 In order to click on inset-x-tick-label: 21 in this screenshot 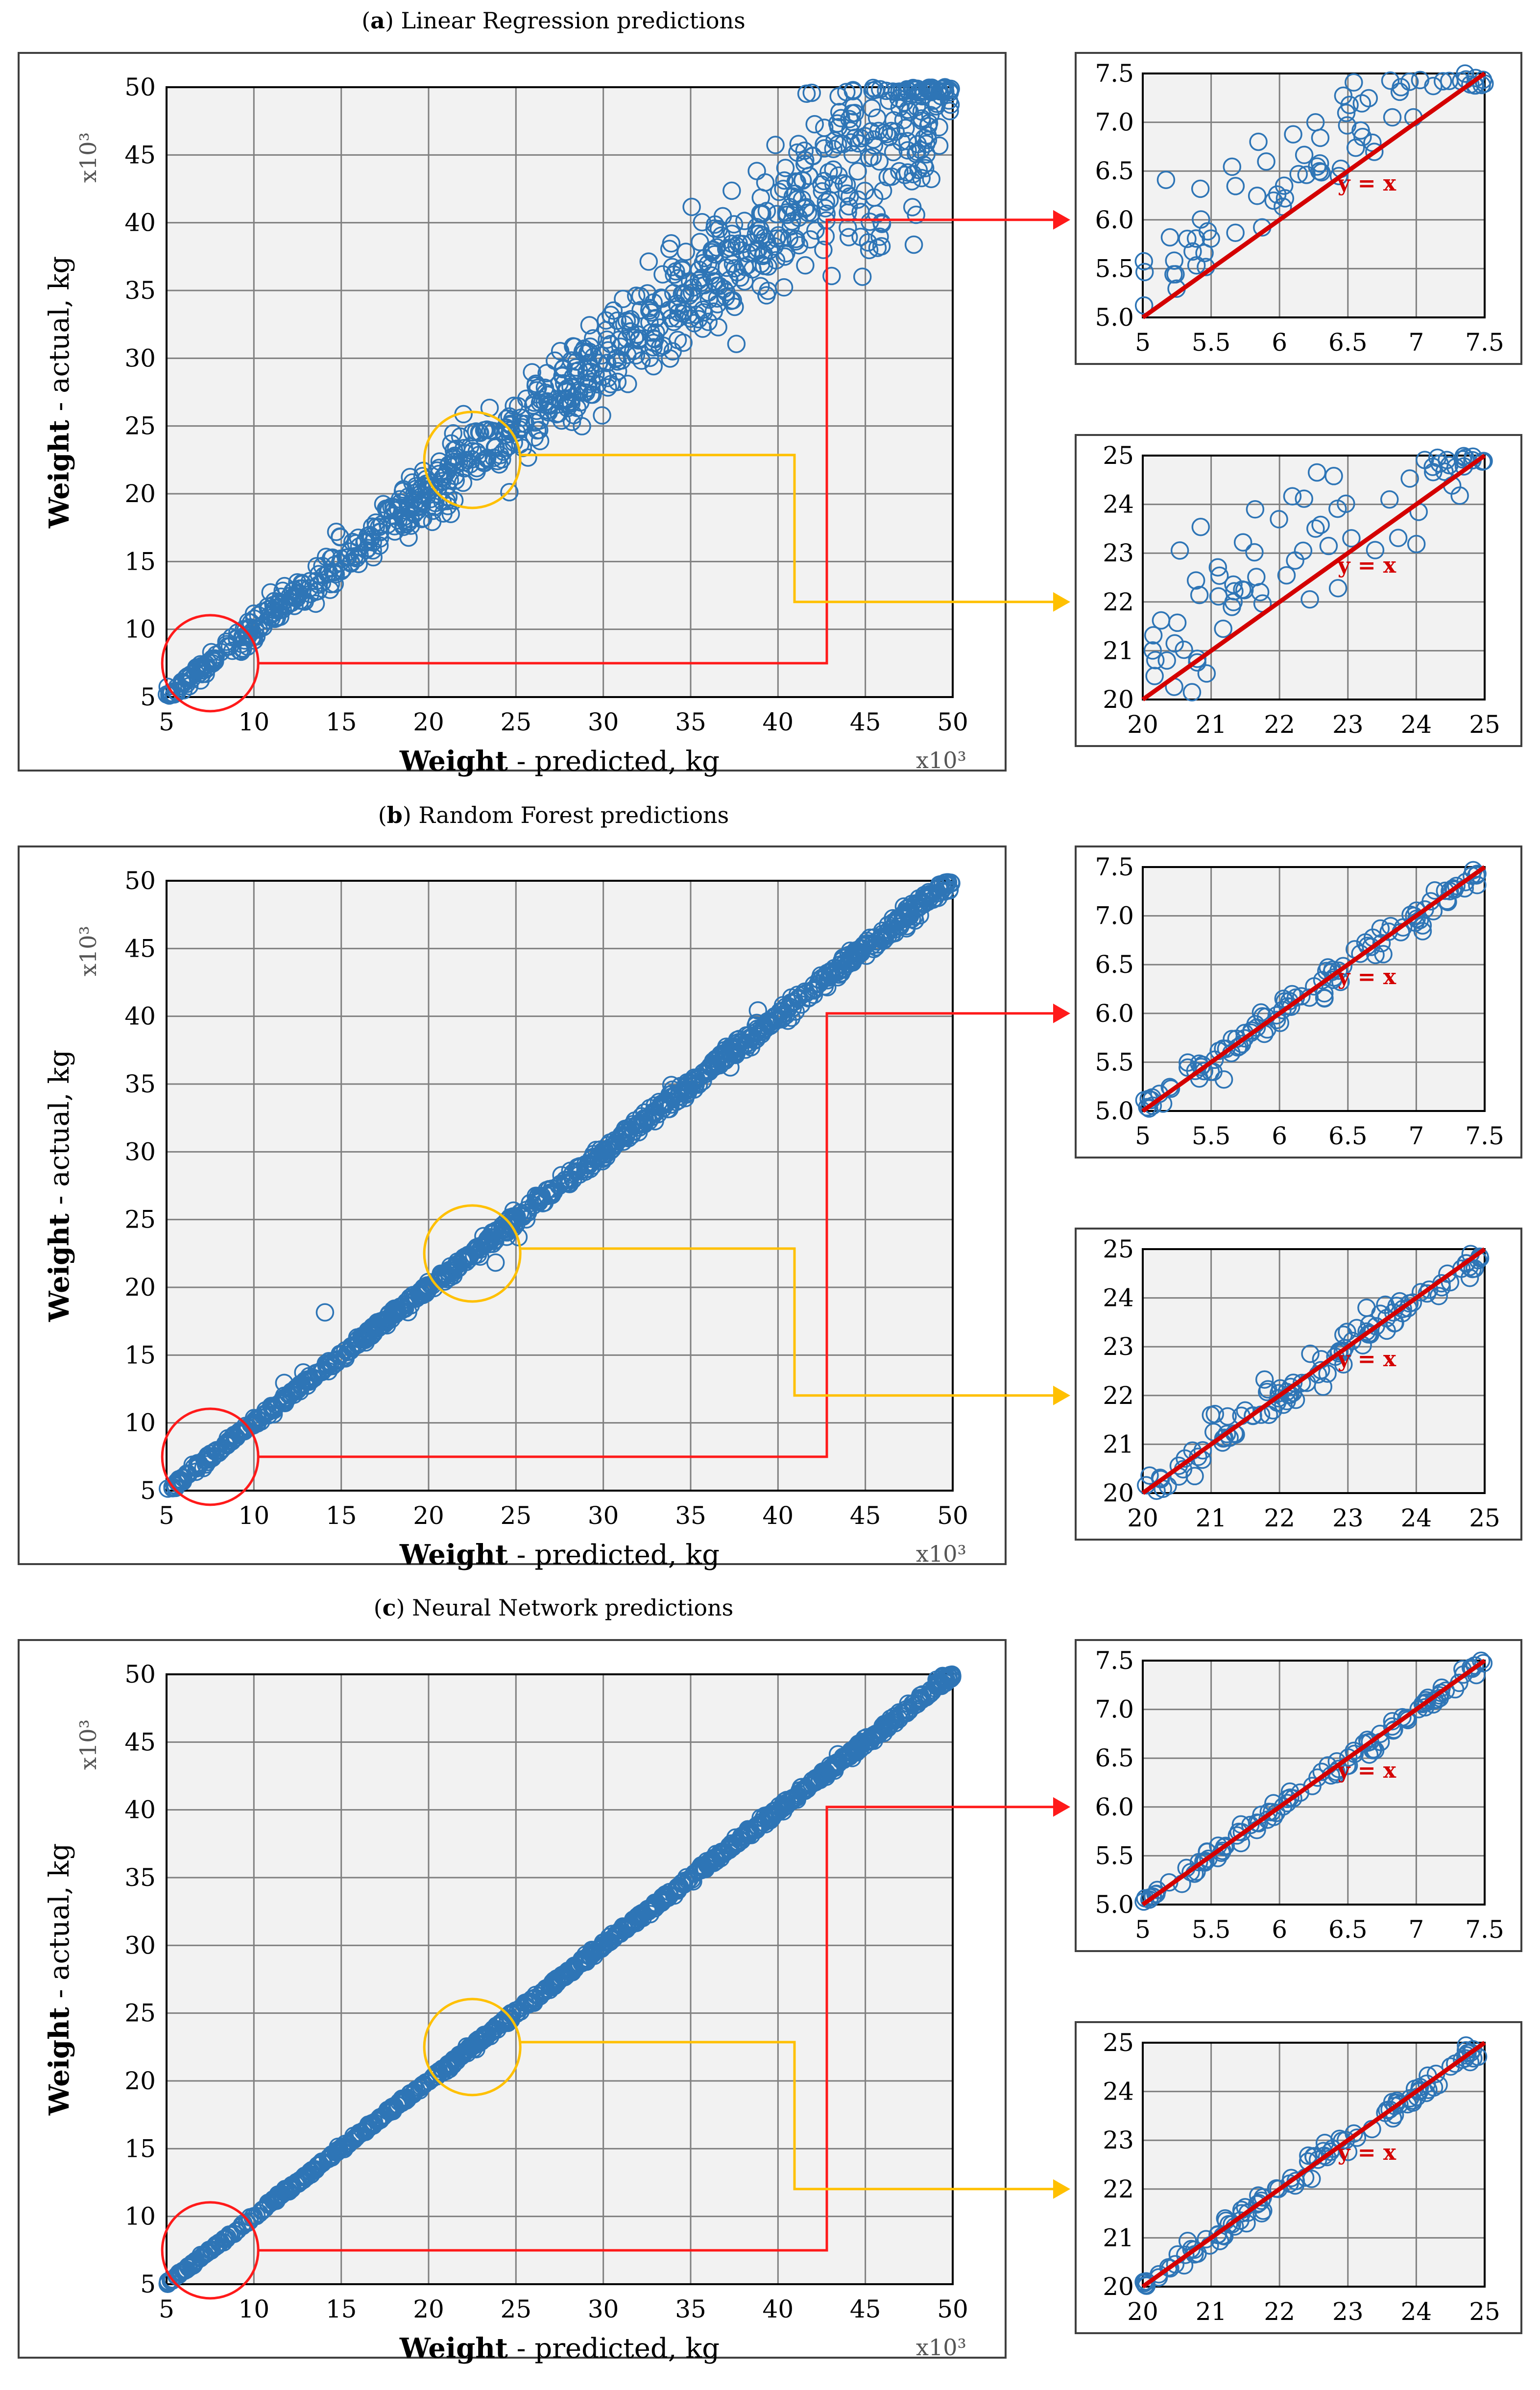, I will do `click(1211, 2311)`.